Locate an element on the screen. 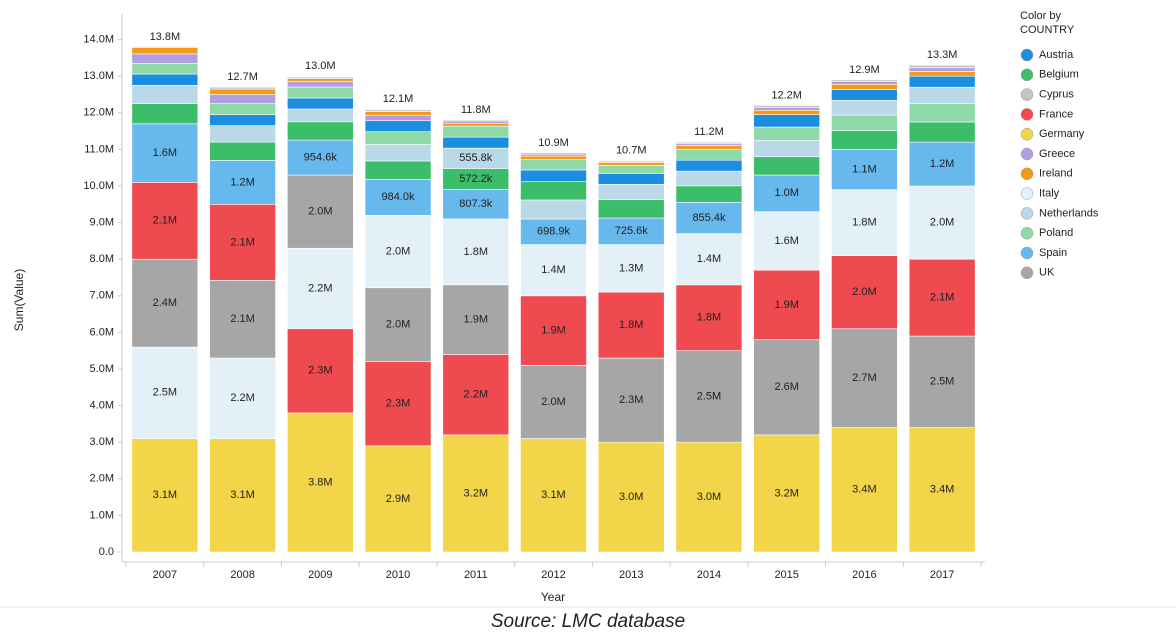 The height and width of the screenshot is (632, 1176). data-label: 855.4k is located at coordinates (709, 218).